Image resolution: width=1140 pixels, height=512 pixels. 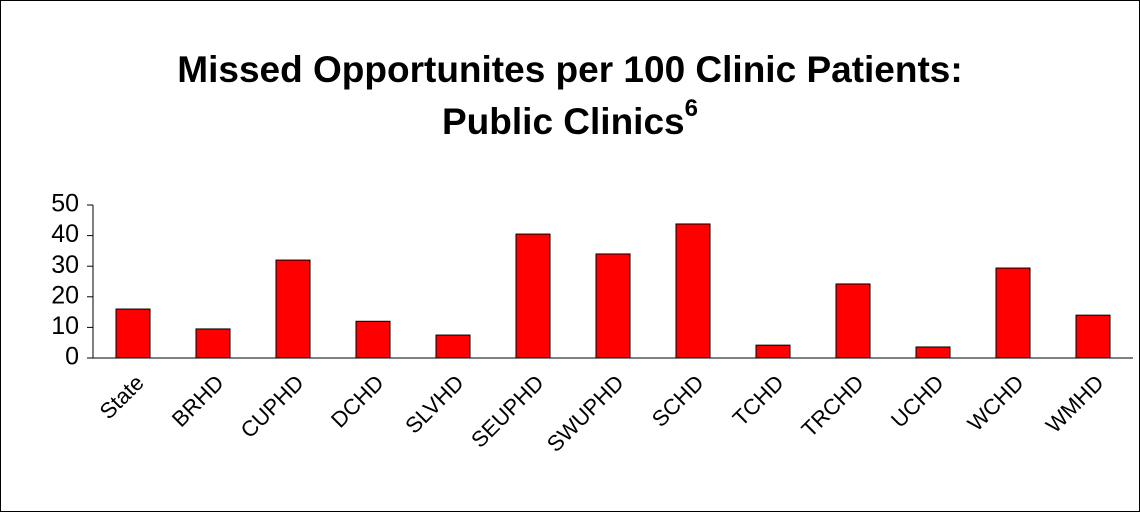 I want to click on y-tick-label: 10, so click(x=65, y=326).